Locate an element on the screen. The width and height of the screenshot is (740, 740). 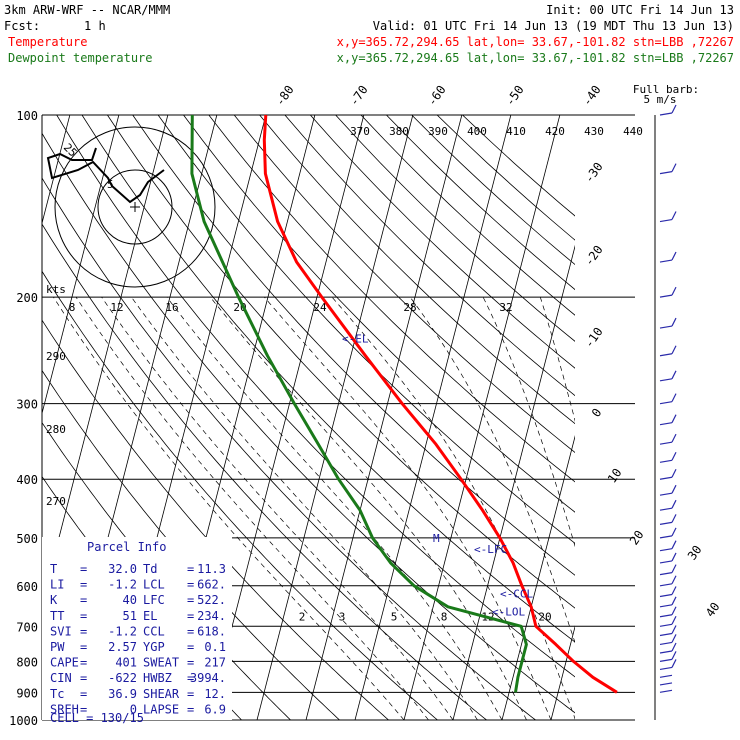
parcel-value: -622 is located at coordinates (122, 678).